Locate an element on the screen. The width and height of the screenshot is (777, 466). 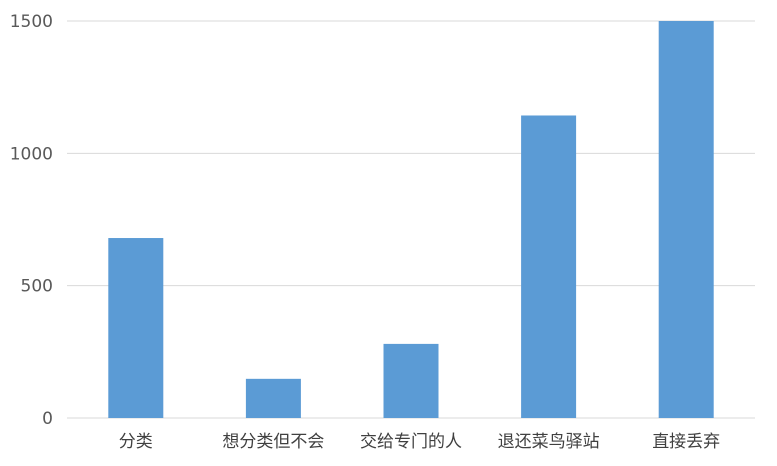
x-category-label: 分类 is located at coordinates (136, 442).